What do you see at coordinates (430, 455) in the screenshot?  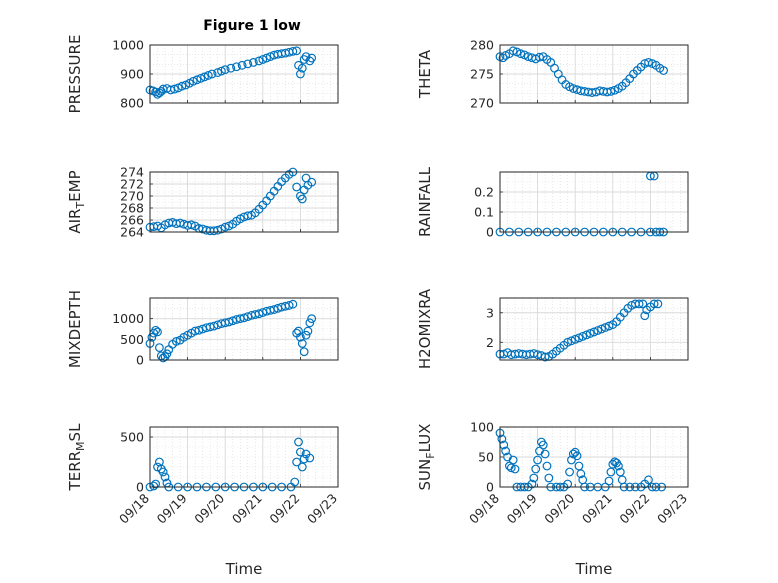 I see `y-axis-label-subscript: F` at bounding box center [430, 455].